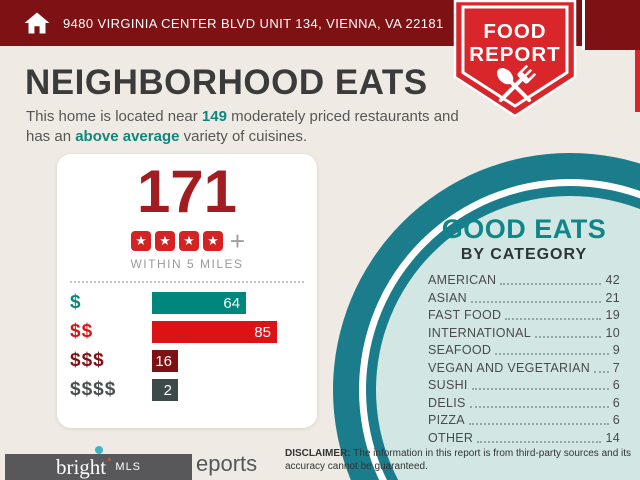  What do you see at coordinates (447, 402) in the screenshot?
I see `category-name: DELIS` at bounding box center [447, 402].